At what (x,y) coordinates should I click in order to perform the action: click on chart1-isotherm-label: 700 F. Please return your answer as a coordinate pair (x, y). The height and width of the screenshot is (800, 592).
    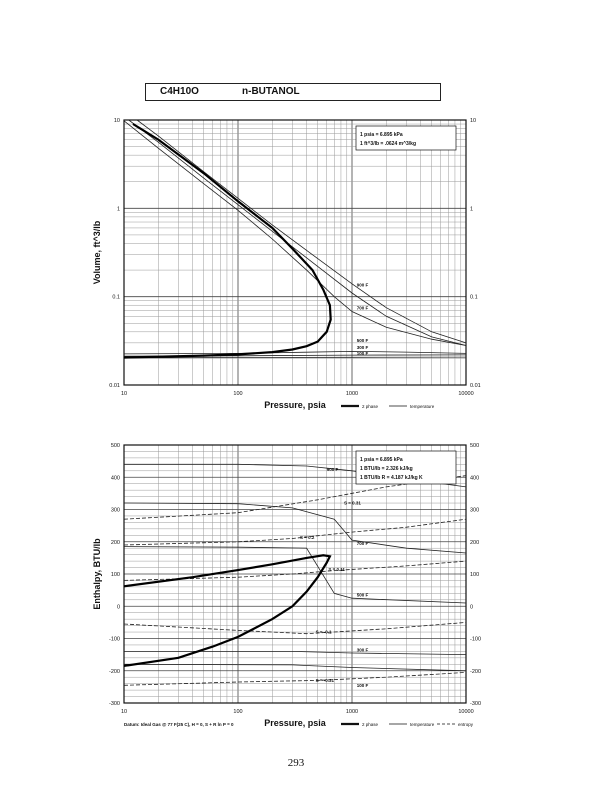
    Looking at the image, I should click on (363, 307).